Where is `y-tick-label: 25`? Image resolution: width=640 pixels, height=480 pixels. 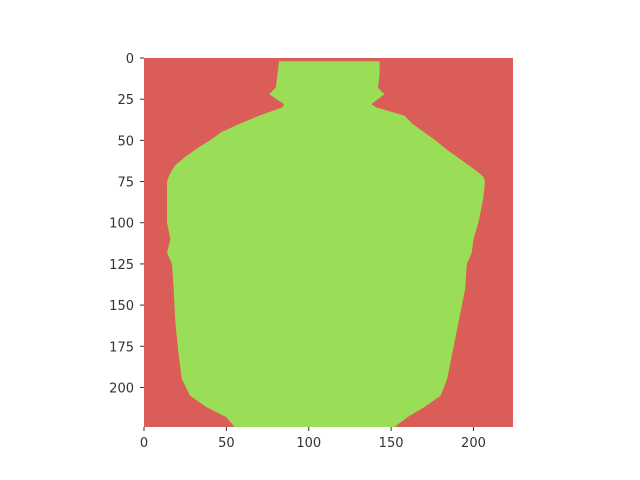 y-tick-label: 25 is located at coordinates (125, 100).